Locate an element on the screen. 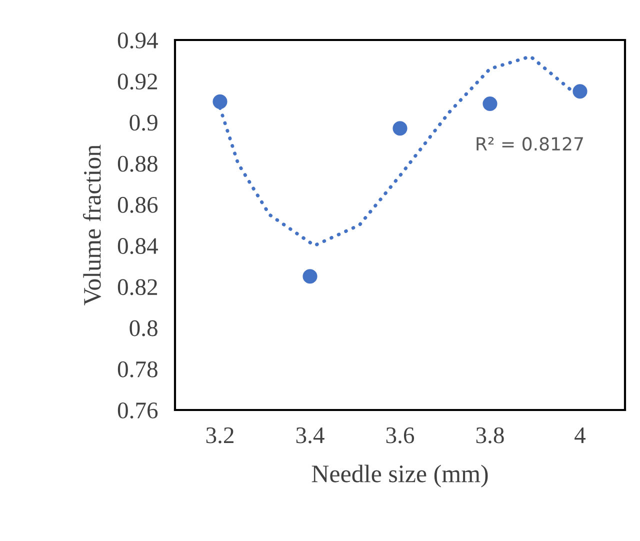  y-tick-label: 0.88 is located at coordinates (138, 164).